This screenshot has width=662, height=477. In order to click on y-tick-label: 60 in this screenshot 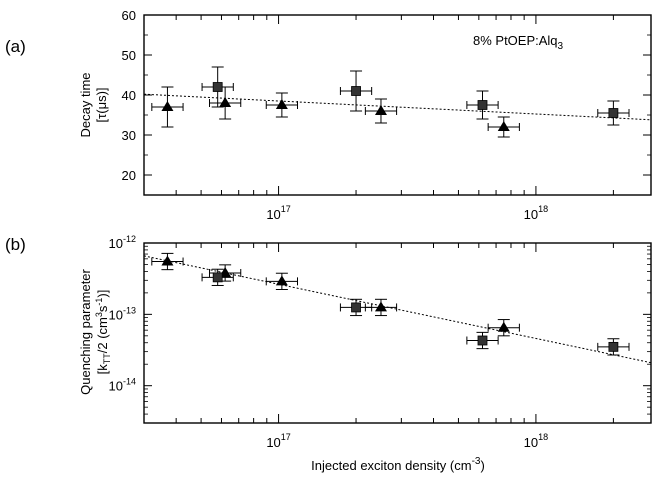, I will do `click(129, 15)`.